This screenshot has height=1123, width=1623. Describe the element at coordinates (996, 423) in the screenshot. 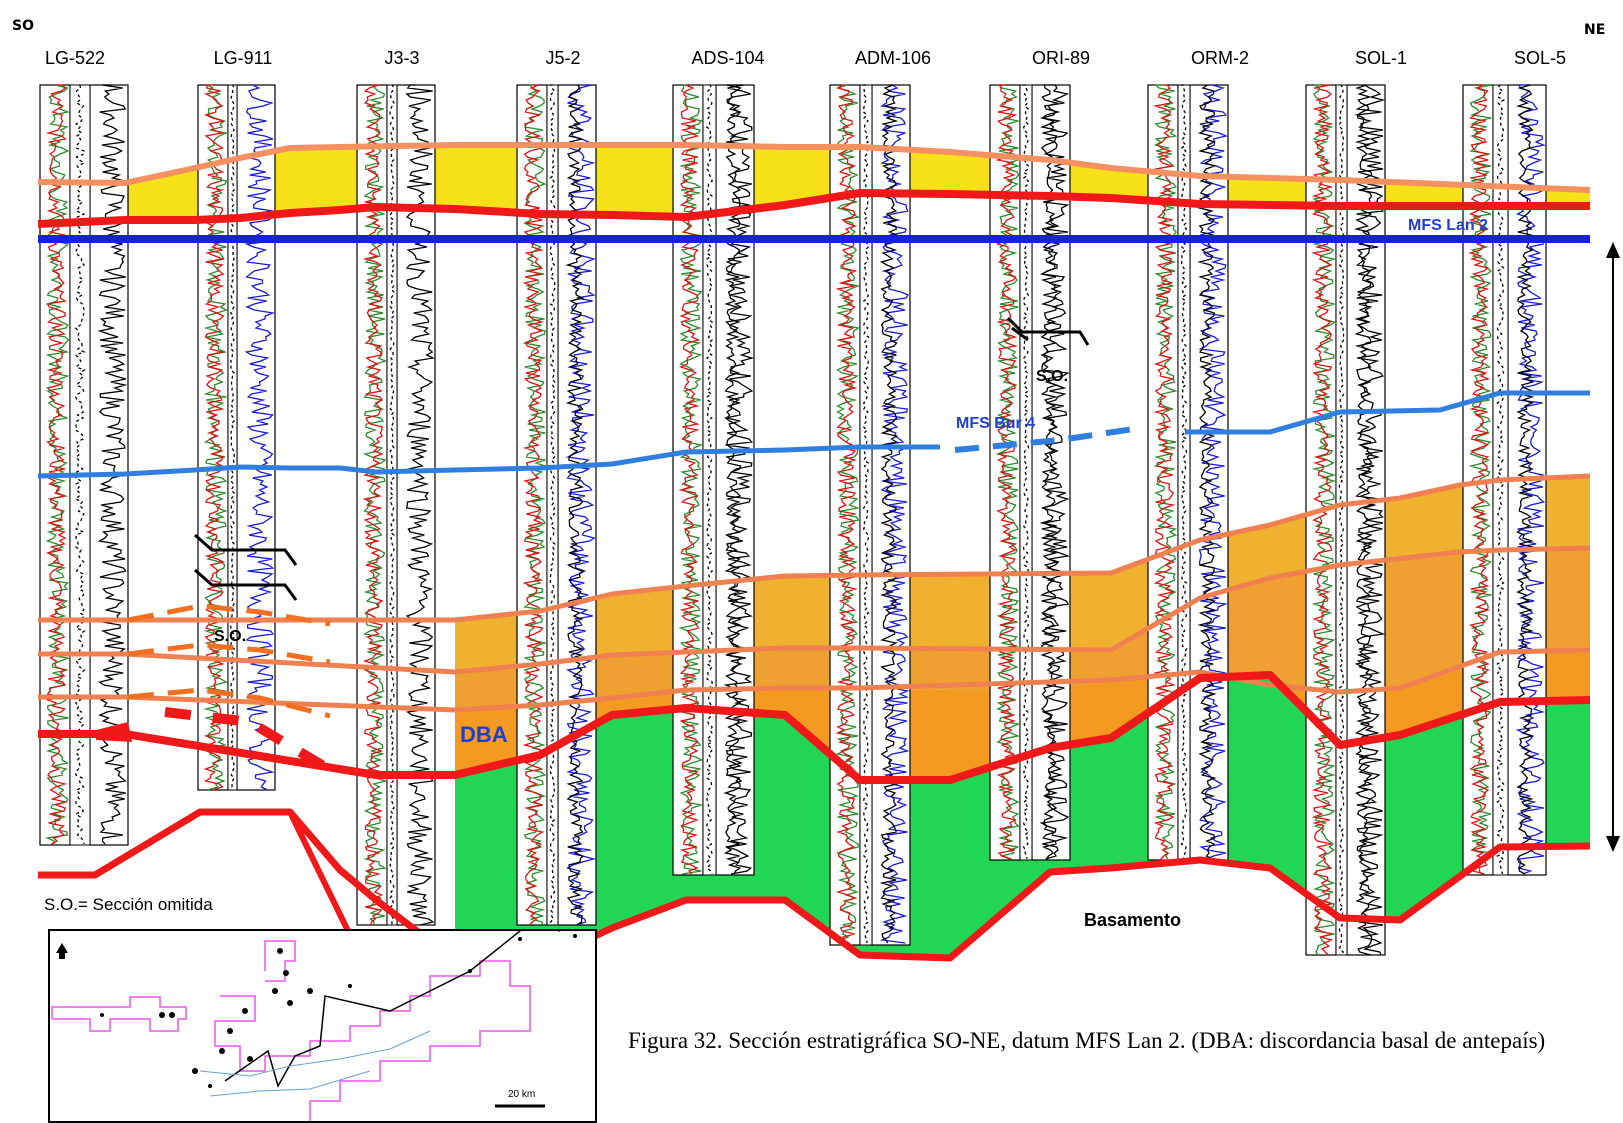

I see `mfs-bur4-label: MFS Bur 4` at that location.